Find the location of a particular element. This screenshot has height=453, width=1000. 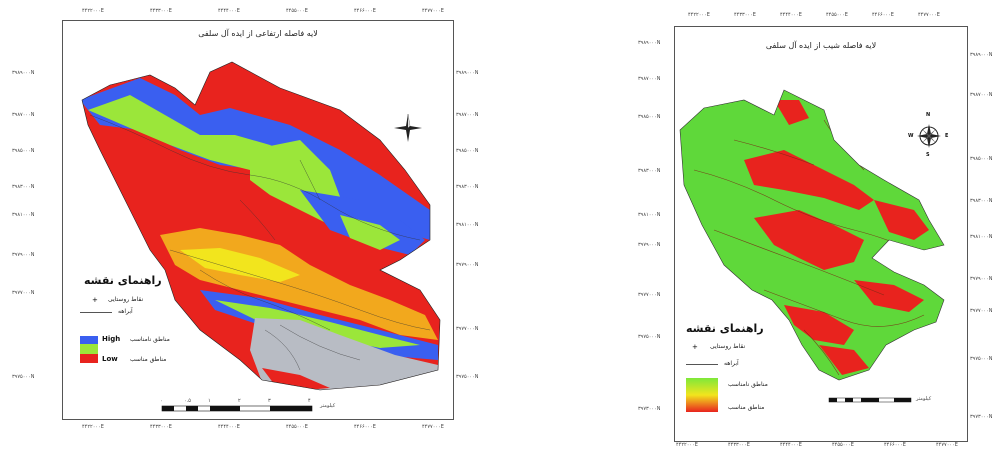

left-top-tick: ۴۴۳۳۰۰۰E is located at coordinates (161, 11).